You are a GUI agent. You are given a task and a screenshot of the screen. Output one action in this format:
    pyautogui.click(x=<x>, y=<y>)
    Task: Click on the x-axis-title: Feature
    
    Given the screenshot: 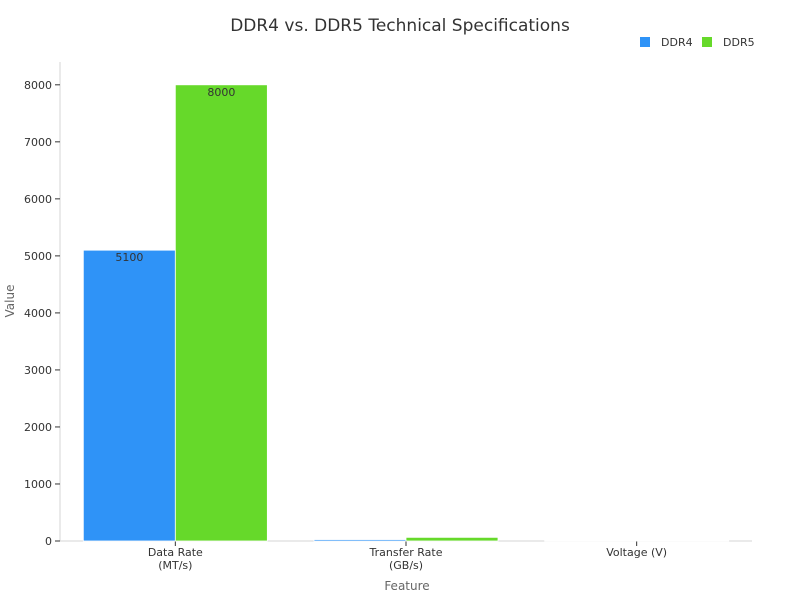 What is the action you would take?
    pyautogui.click(x=406, y=586)
    